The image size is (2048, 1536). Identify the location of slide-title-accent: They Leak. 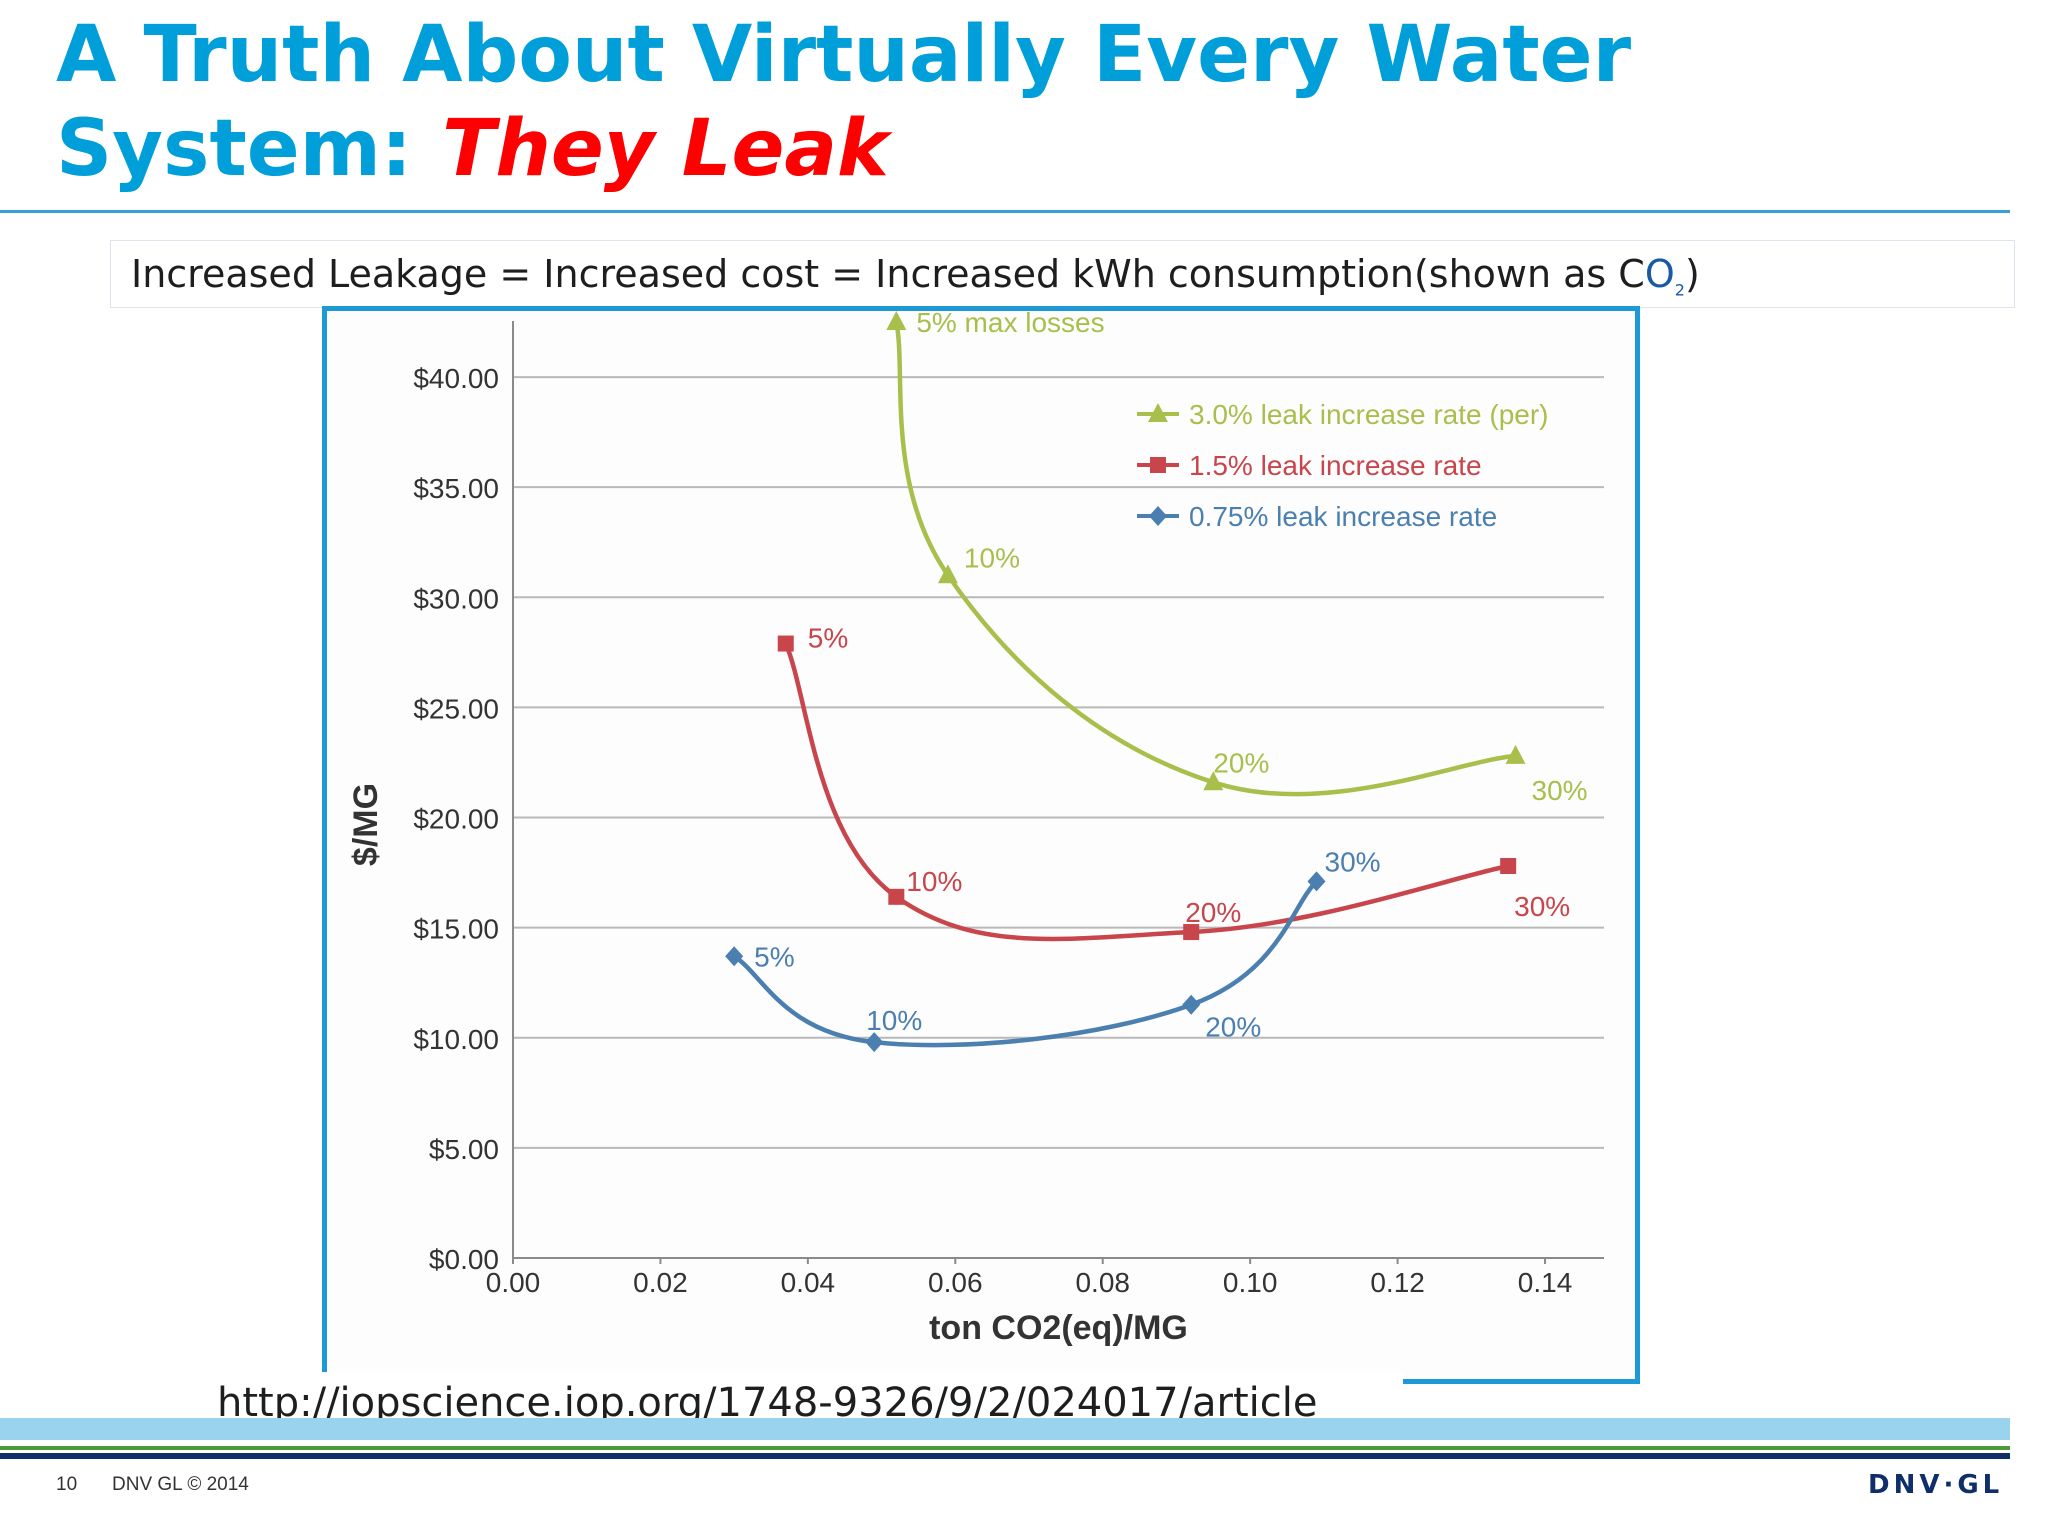
(665, 149).